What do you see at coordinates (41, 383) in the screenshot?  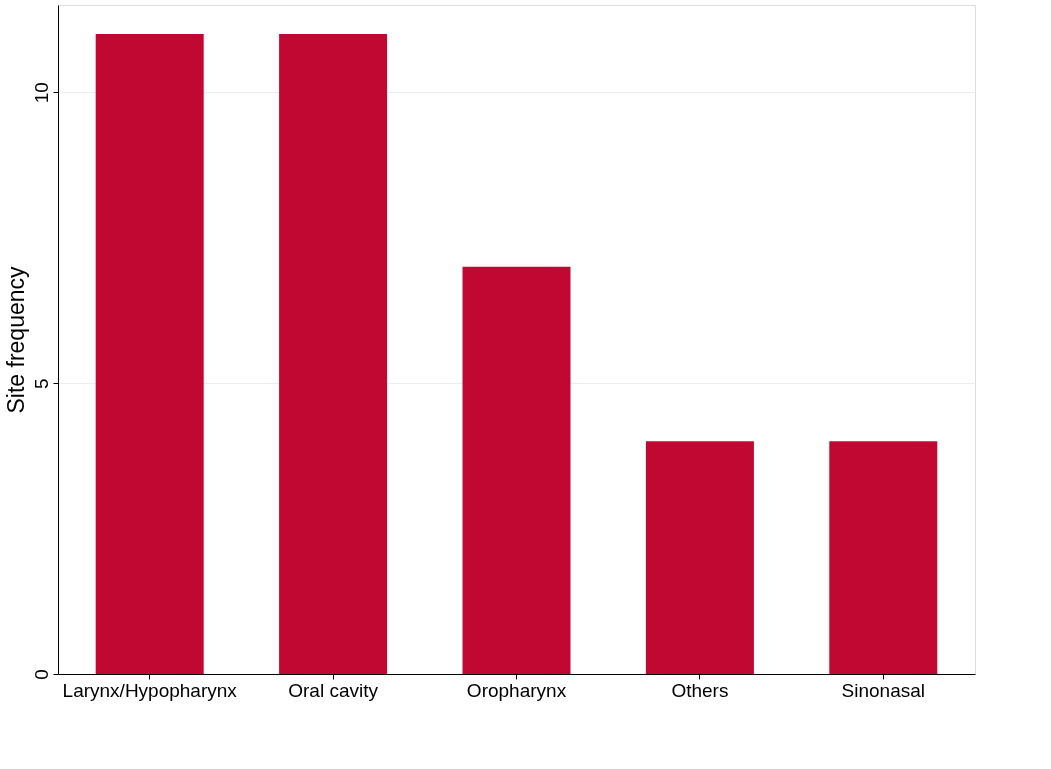 I see `y-tick-label: 5` at bounding box center [41, 383].